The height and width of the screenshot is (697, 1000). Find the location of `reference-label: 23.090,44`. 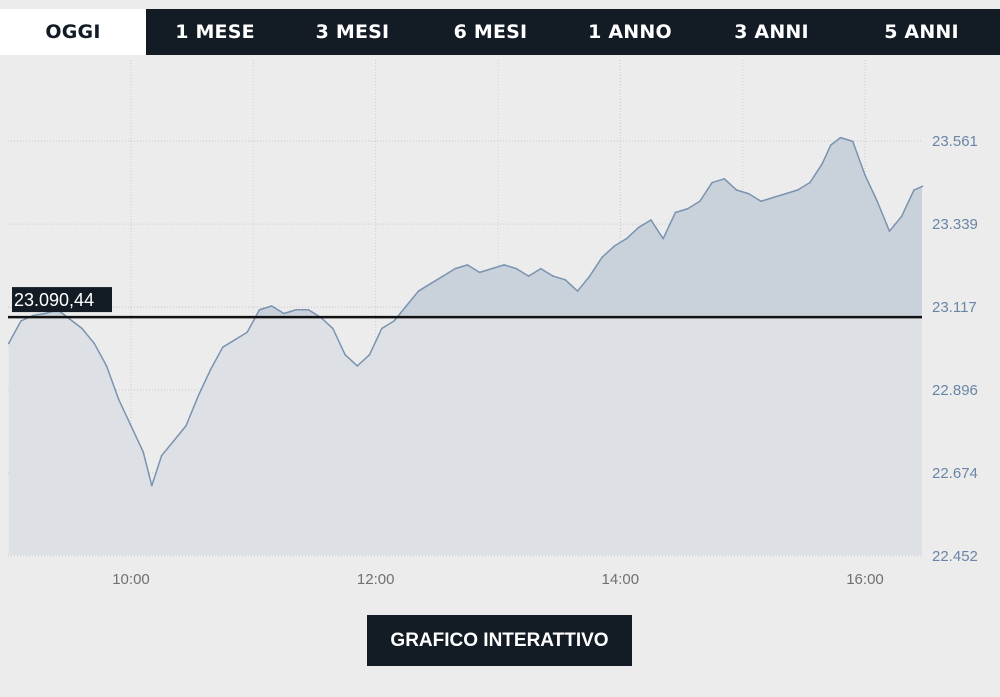

reference-label: 23.090,44 is located at coordinates (54, 300).